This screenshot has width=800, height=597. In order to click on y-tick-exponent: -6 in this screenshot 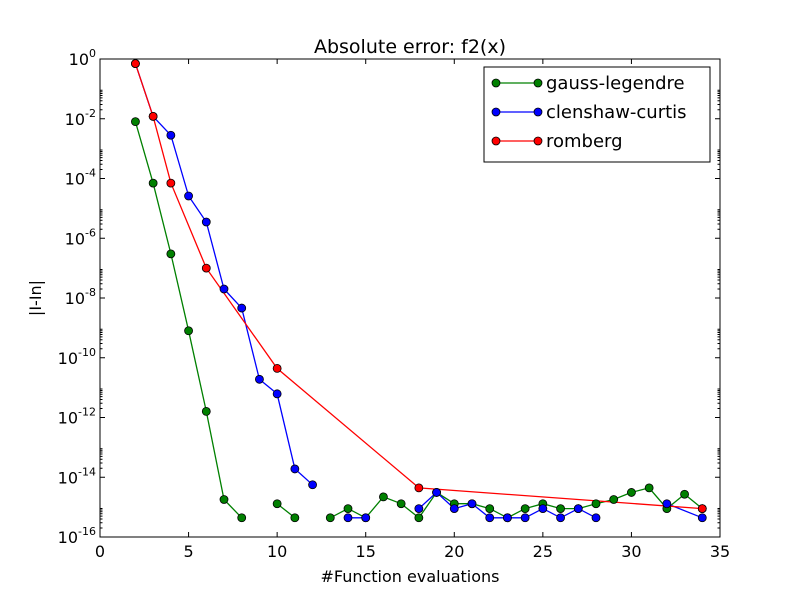, I will do `click(90, 232)`.